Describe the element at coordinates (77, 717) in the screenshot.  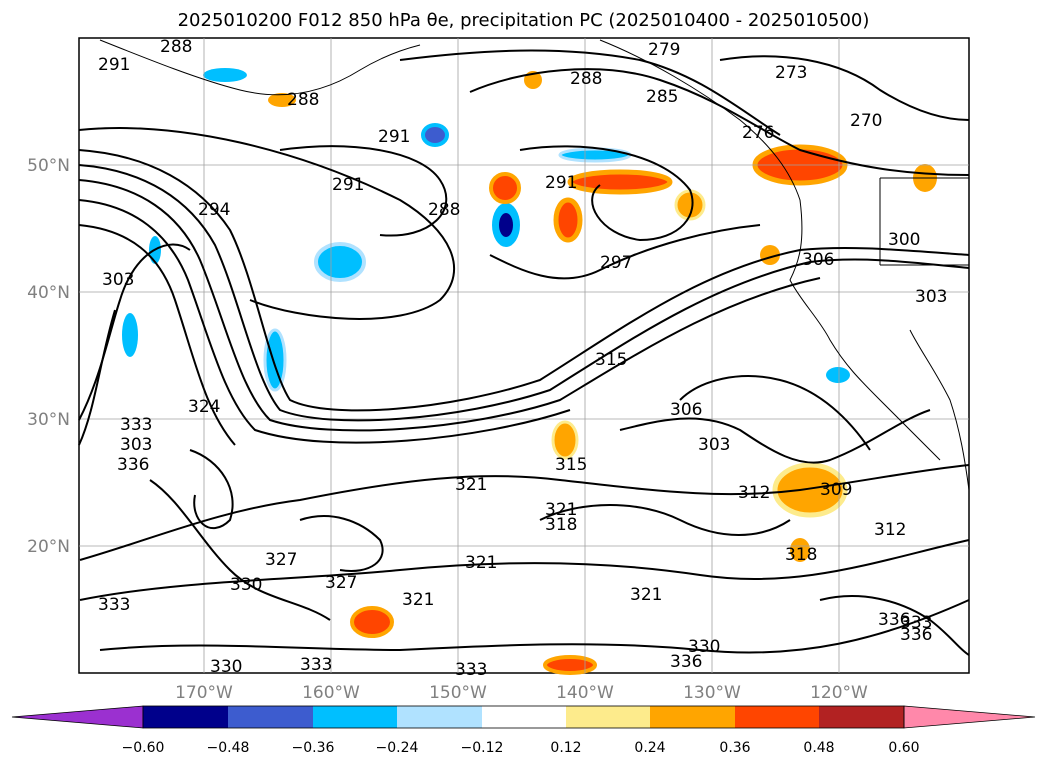
I see `colorbar-extend-low` at that location.